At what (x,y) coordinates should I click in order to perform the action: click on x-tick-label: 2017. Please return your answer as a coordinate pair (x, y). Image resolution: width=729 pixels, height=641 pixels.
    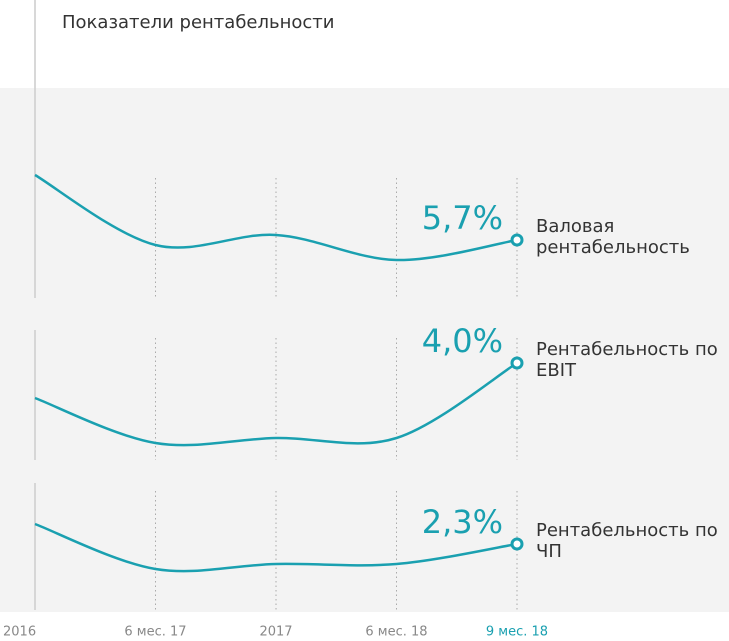
    Looking at the image, I should click on (275, 632).